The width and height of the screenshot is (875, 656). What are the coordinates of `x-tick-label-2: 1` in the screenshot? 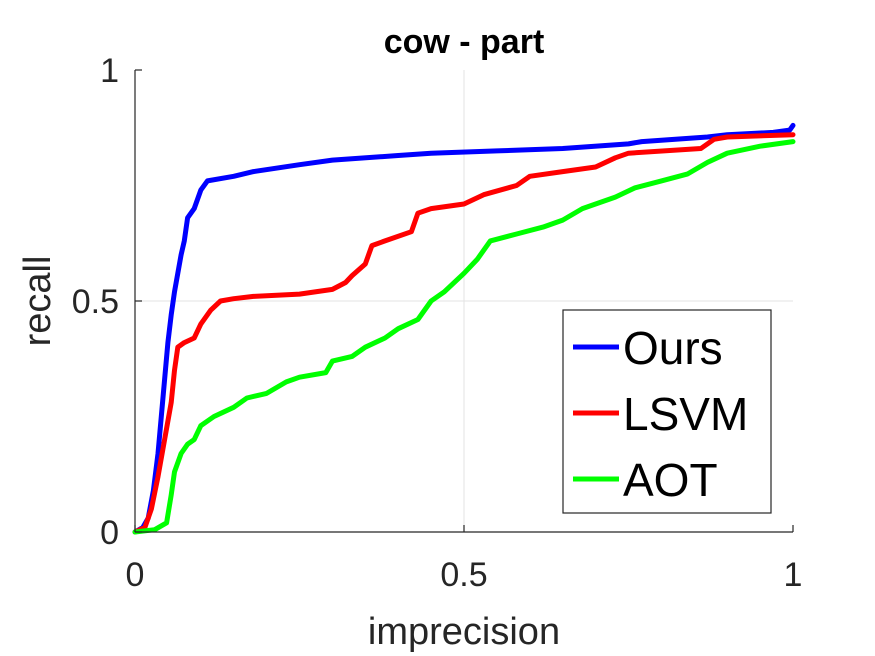 It's located at (793, 575).